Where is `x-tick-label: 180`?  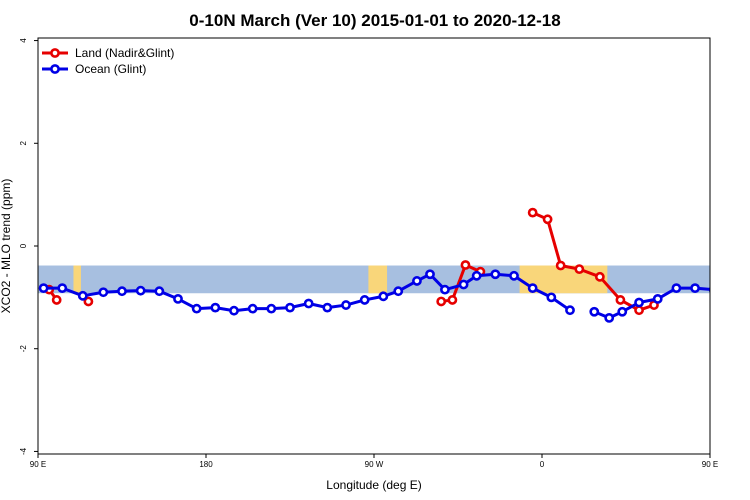 x-tick-label: 180 is located at coordinates (206, 464).